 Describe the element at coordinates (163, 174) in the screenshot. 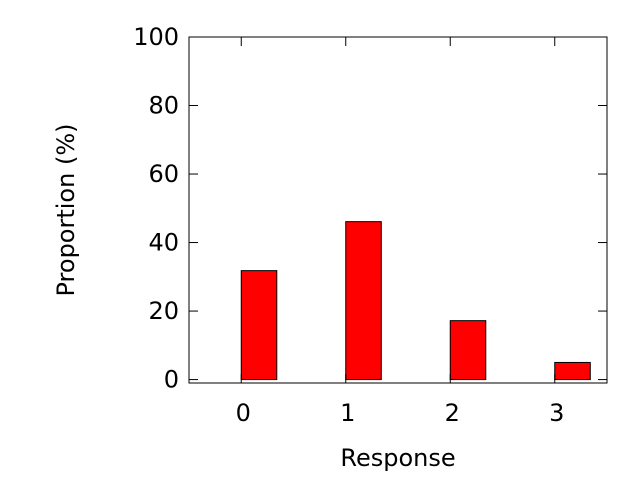

I see `y-tick-label: 60` at that location.